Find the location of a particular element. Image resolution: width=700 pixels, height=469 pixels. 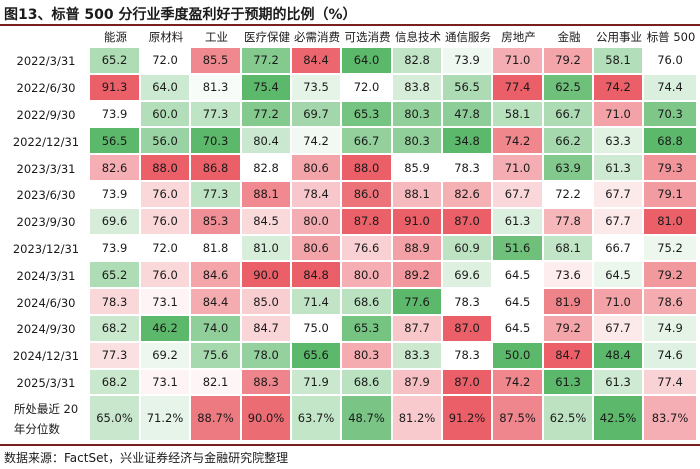

heat-cell: 80.6 is located at coordinates (317, 168).